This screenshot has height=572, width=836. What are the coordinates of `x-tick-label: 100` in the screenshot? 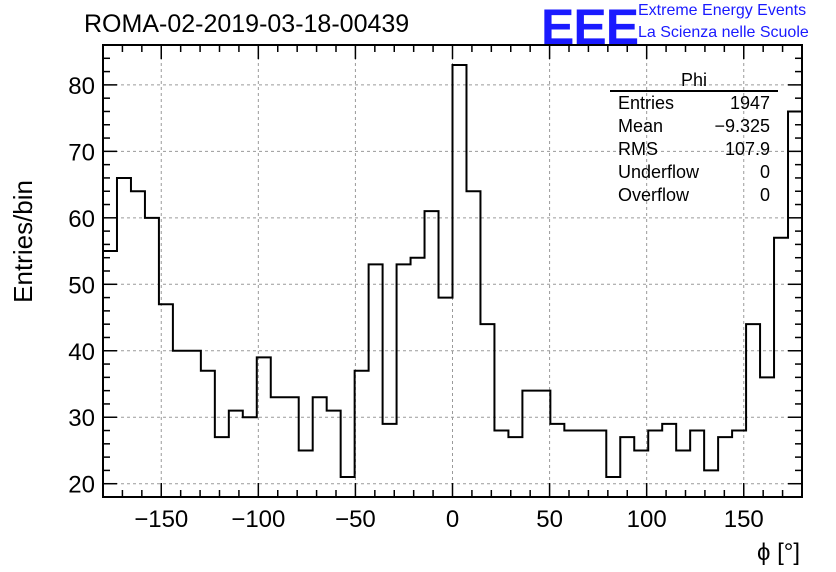 It's located at (647, 519).